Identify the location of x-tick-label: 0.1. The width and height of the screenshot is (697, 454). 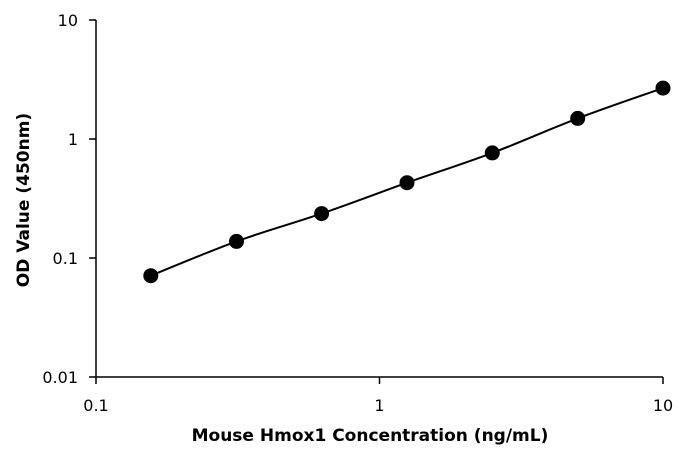
(95, 405).